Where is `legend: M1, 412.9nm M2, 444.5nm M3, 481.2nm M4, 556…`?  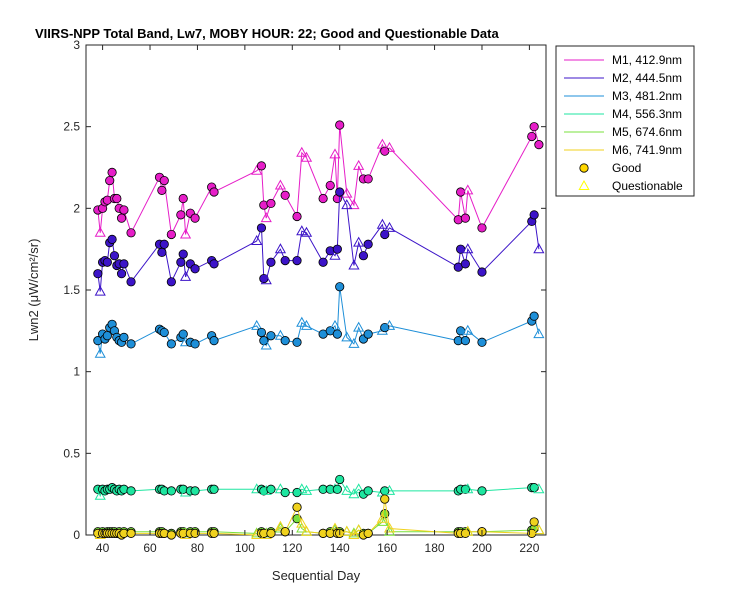
legend: M1, 412.9nm M2, 444.5nm M3, 481.2nm M4, 556… is located at coordinates (625, 121).